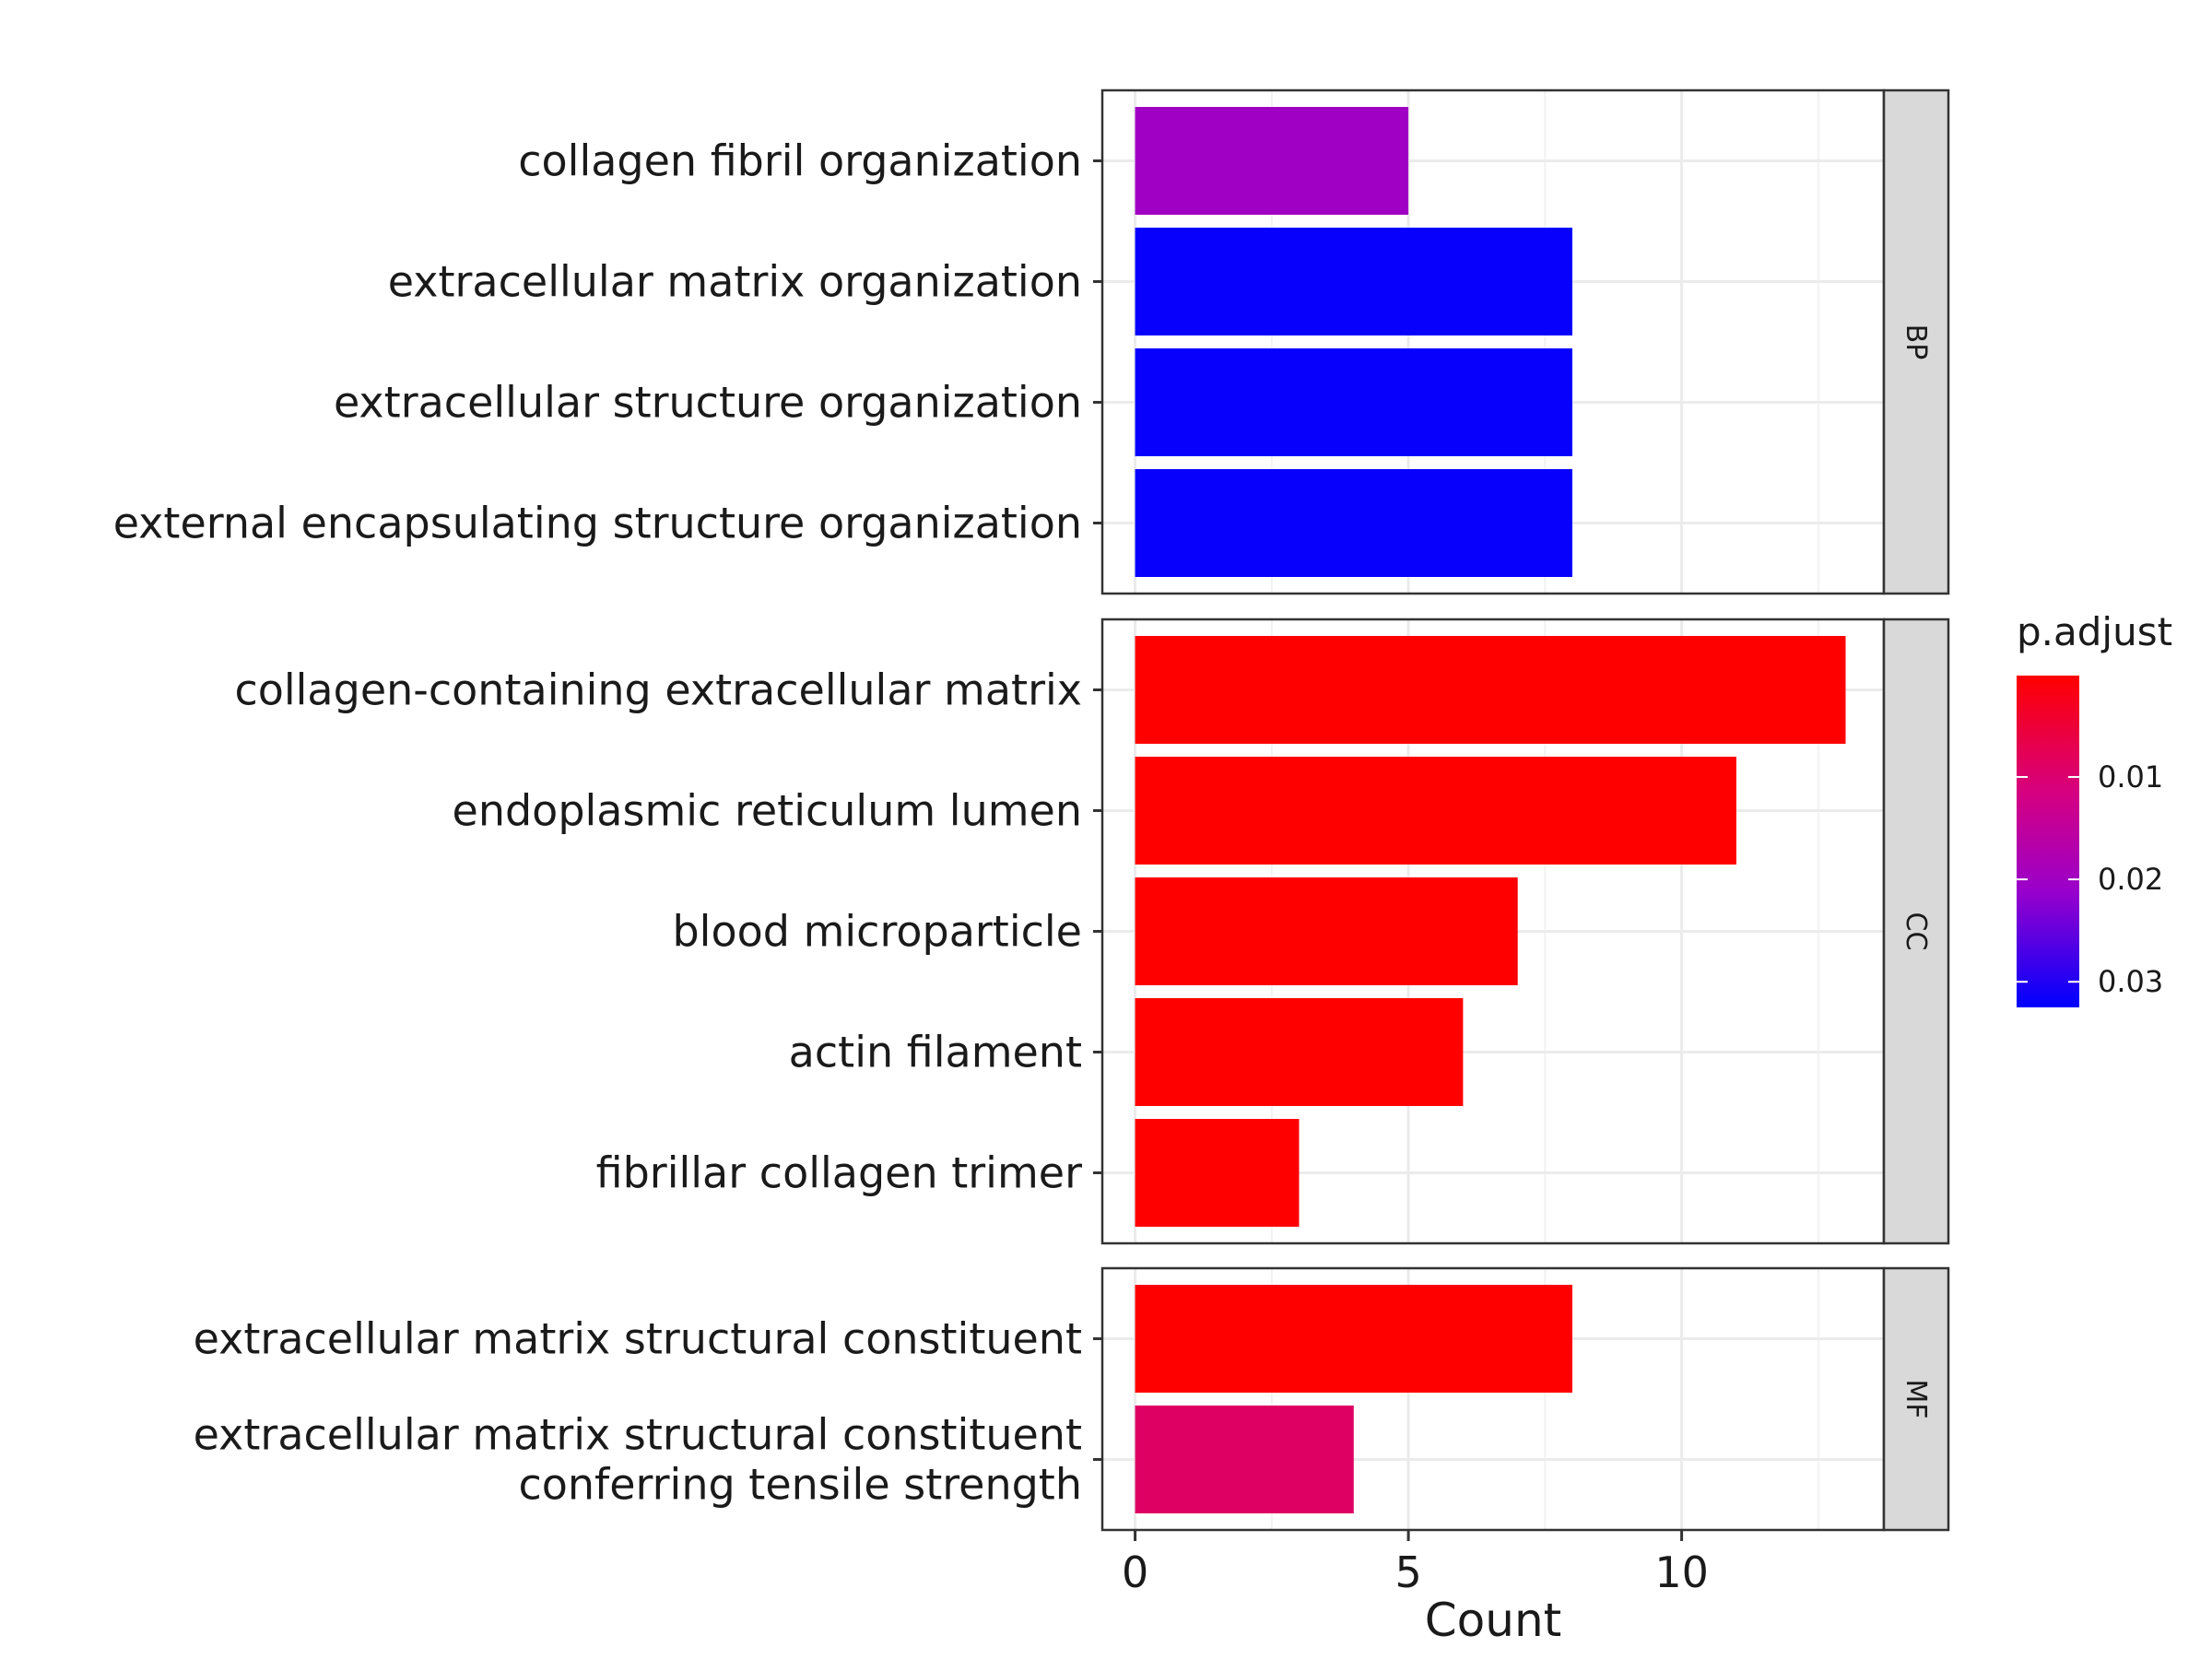 This screenshot has height=1659, width=2212. I want to click on category-label: extracellular structure organization, so click(708, 403).